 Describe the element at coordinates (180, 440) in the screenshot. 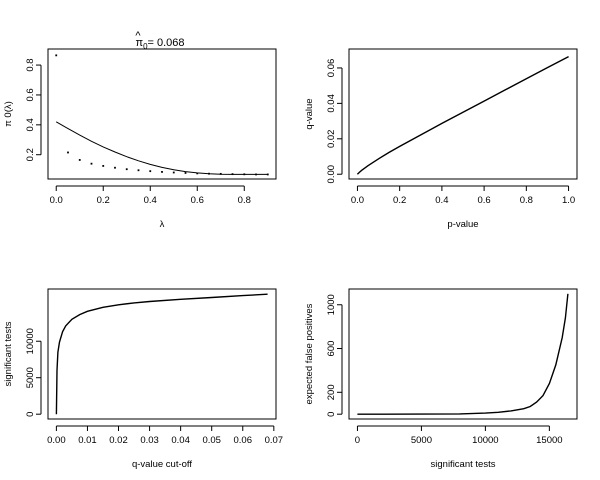

I see `x-tick-label: 0.04` at that location.